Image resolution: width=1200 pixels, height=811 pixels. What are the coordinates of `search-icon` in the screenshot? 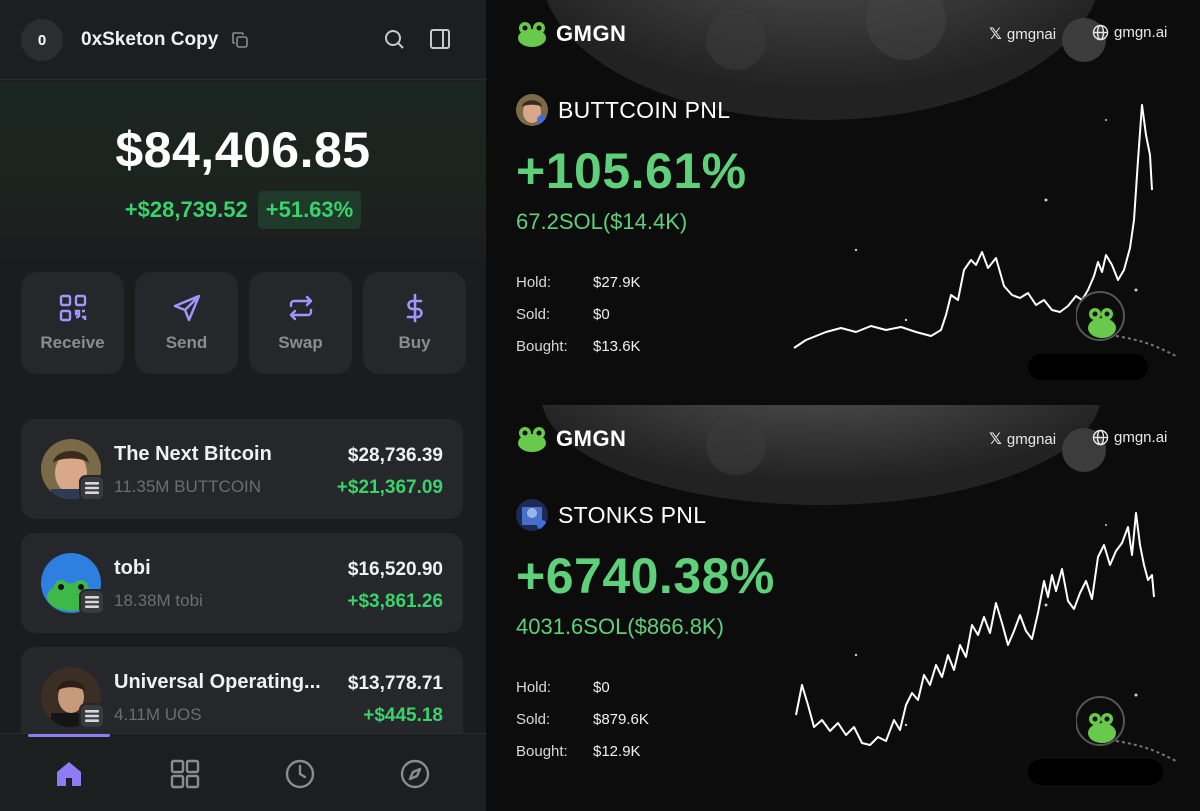 It's located at (394, 39).